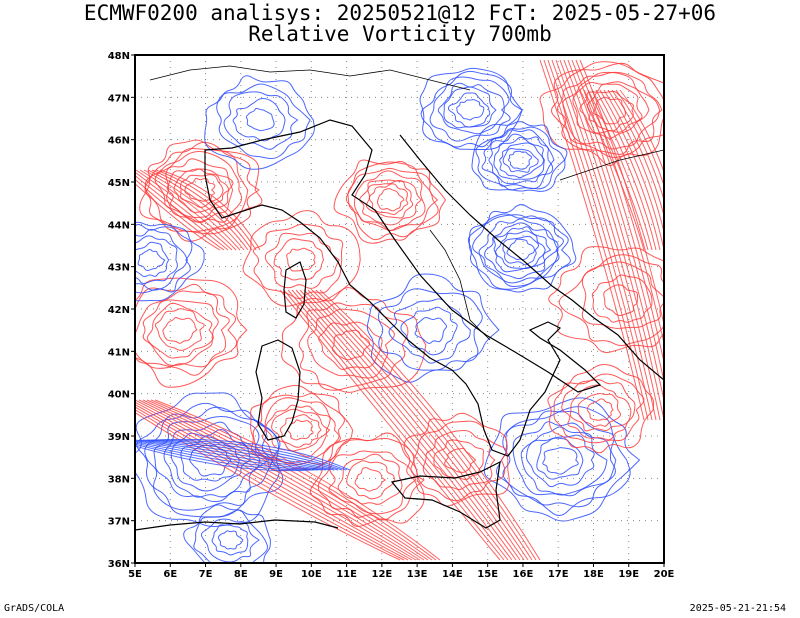 The image size is (800, 618). What do you see at coordinates (119, 268) in the screenshot?
I see `lat-label: 43N` at bounding box center [119, 268].